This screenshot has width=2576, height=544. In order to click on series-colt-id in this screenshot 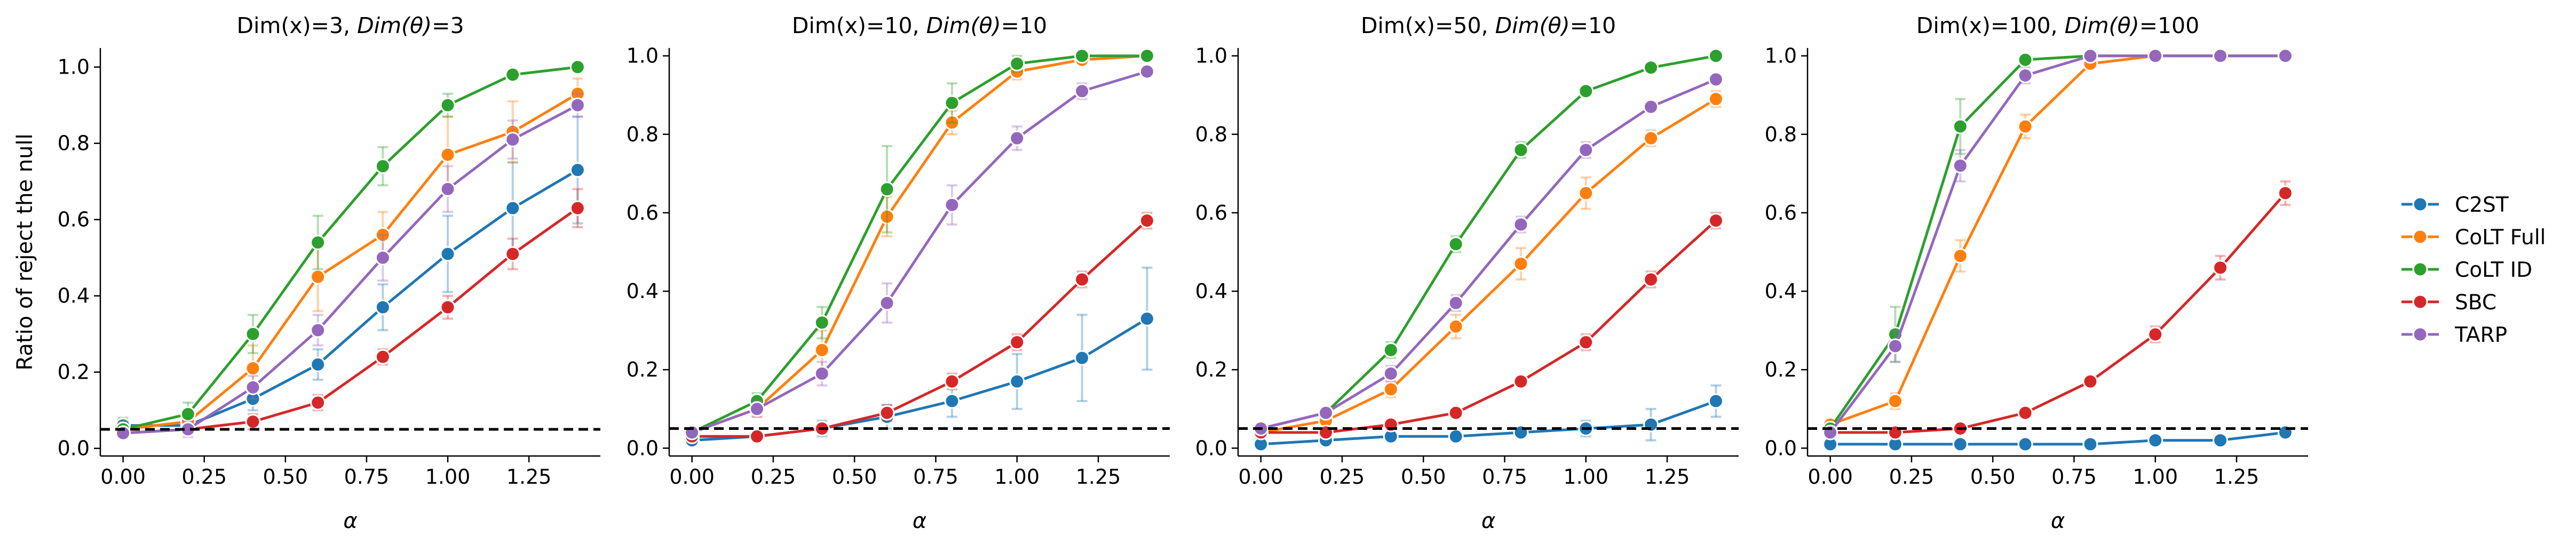, I will do `click(919, 244)`.